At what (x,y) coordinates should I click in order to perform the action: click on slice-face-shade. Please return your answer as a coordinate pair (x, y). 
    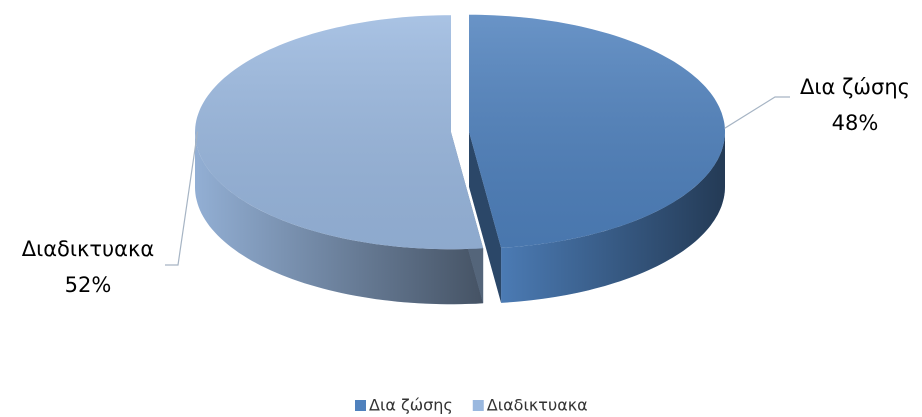
    Looking at the image, I should click on (485, 217).